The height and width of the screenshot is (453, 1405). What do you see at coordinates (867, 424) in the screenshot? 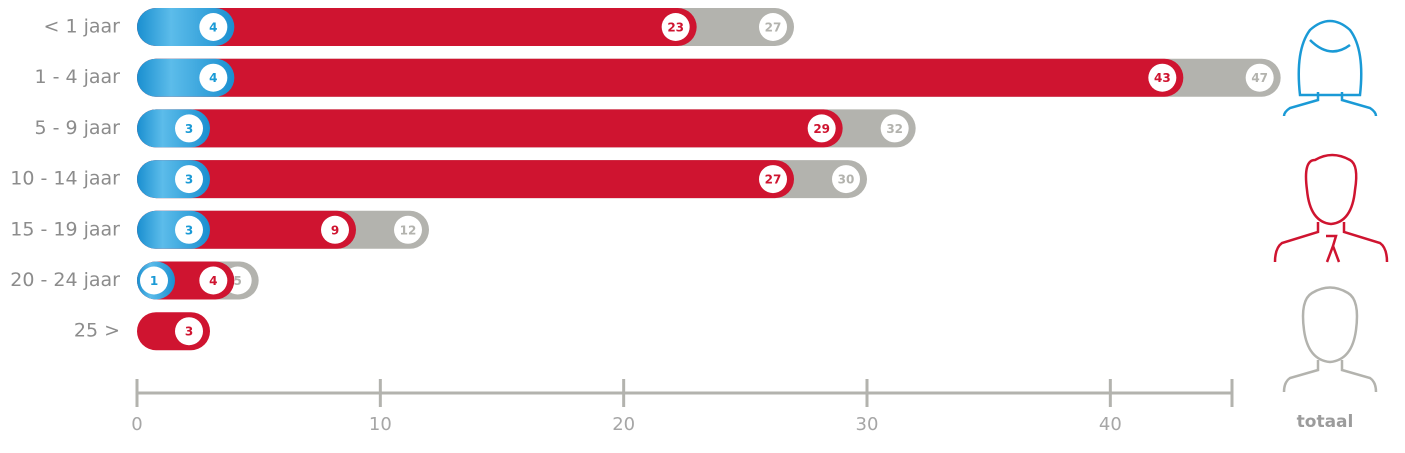
I see `x-tick-label: 30` at bounding box center [867, 424].